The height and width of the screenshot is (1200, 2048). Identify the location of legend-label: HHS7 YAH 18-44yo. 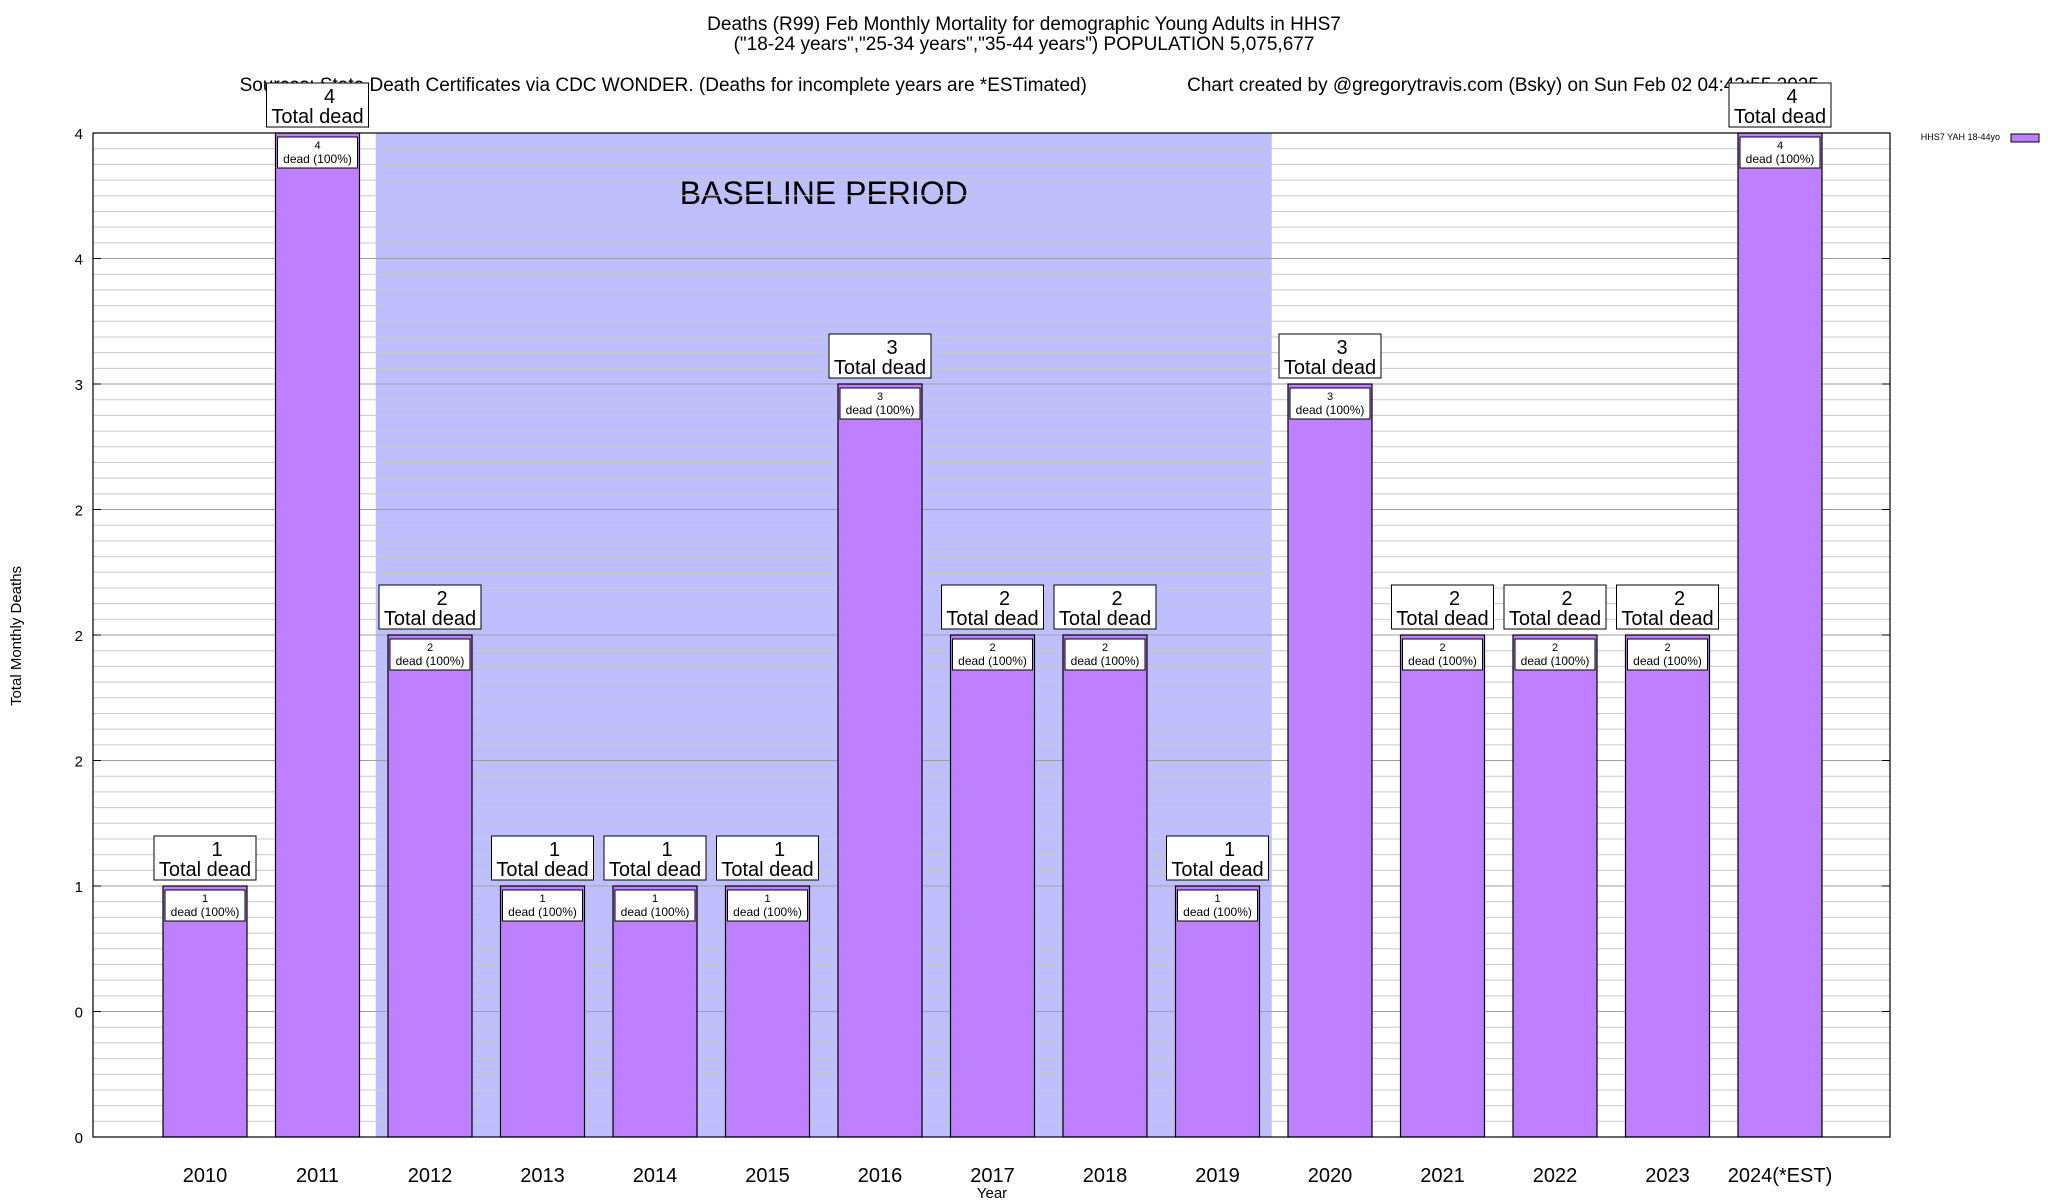
(1960, 137).